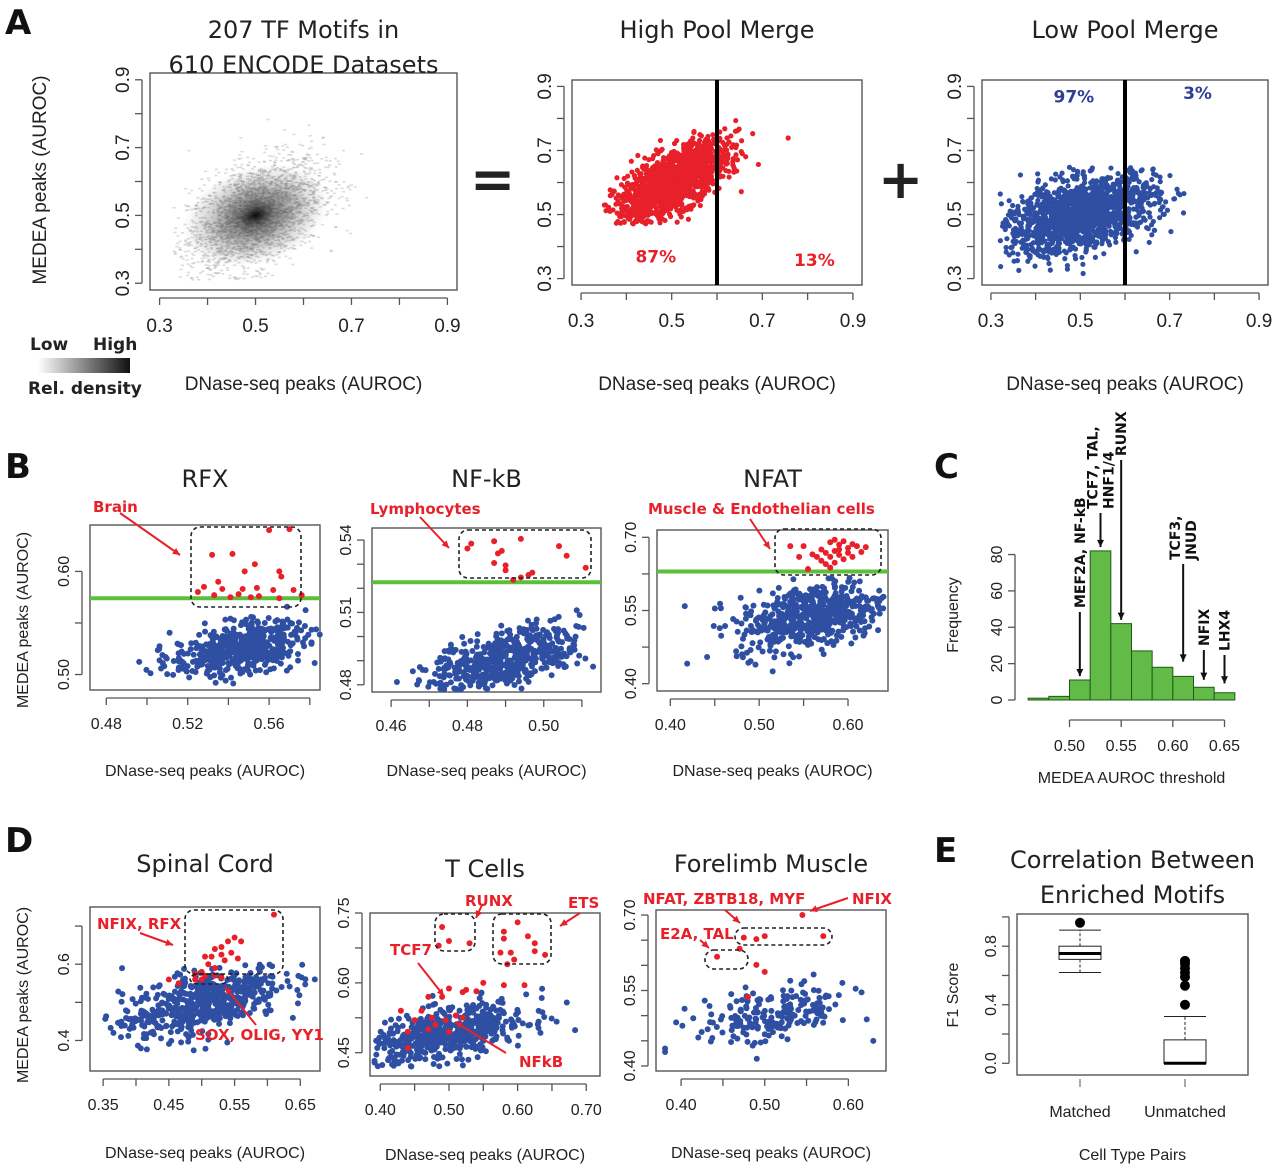 This screenshot has height=1169, width=1280. I want to click on x-tick-label: 0.3, so click(991, 321).